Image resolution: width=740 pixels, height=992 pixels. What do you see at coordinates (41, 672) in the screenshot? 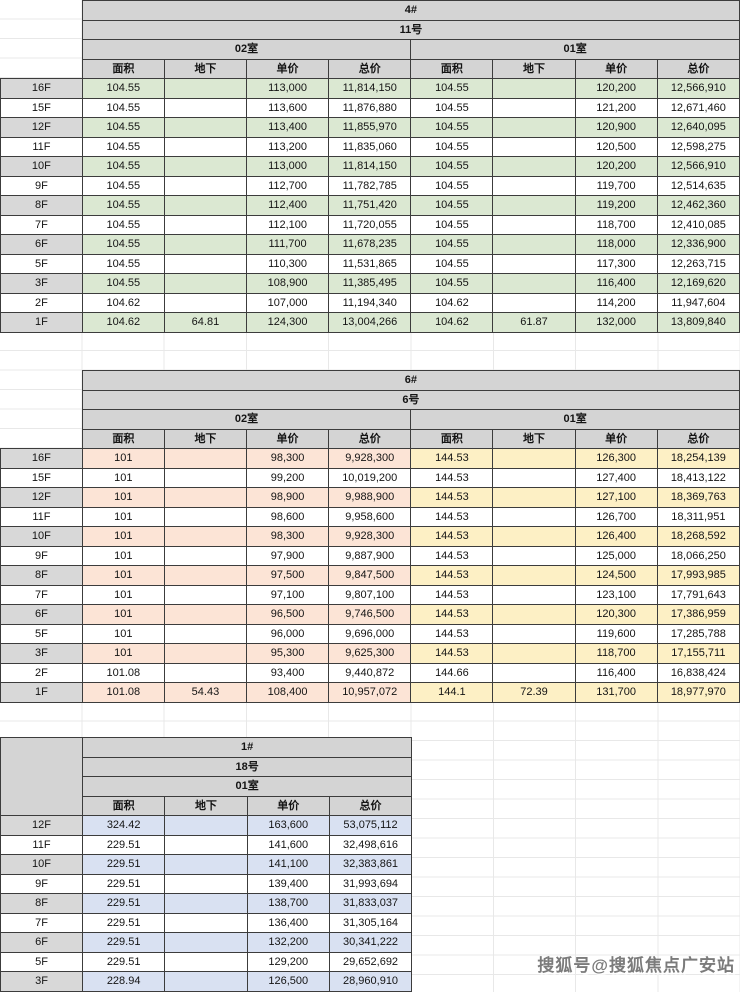
I see `floor-label: 2F` at bounding box center [41, 672].